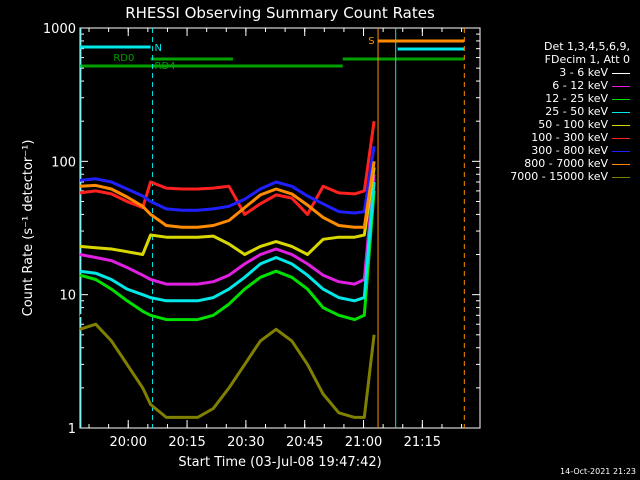 The height and width of the screenshot is (480, 640). What do you see at coordinates (63, 162) in the screenshot?
I see `y-tick-label: 100` at bounding box center [63, 162].